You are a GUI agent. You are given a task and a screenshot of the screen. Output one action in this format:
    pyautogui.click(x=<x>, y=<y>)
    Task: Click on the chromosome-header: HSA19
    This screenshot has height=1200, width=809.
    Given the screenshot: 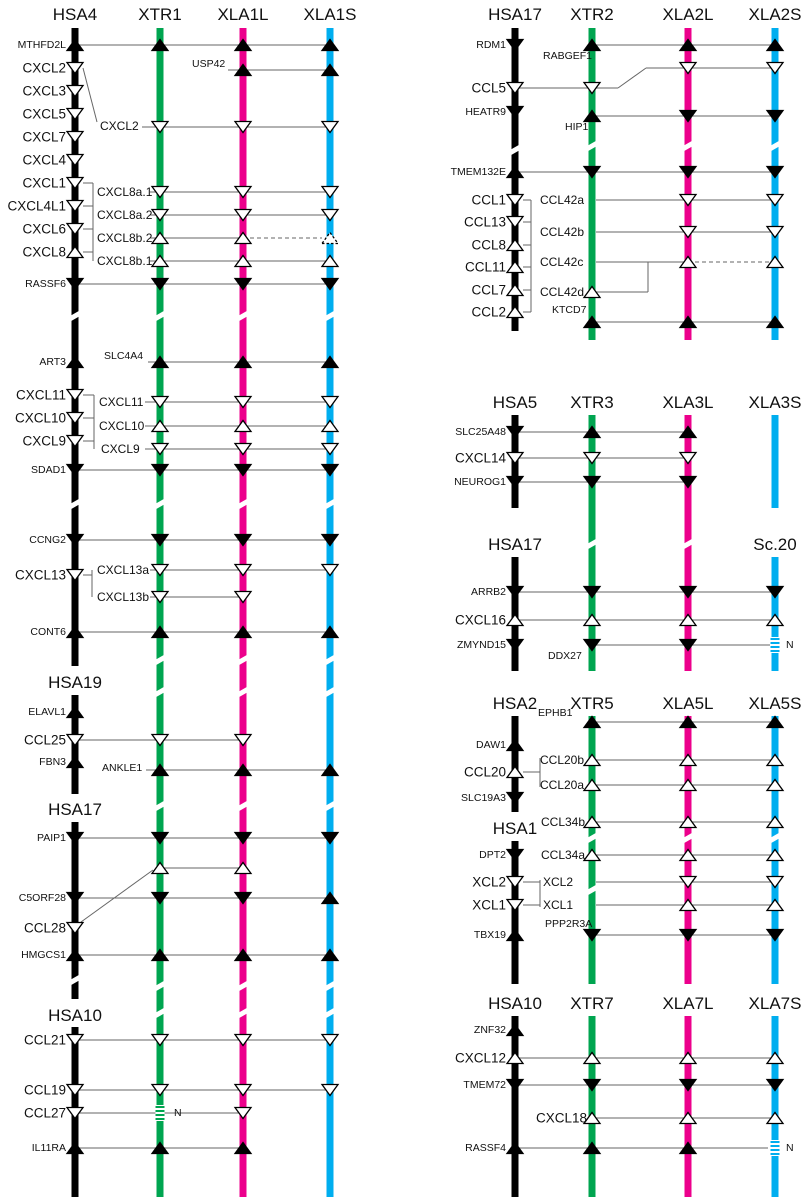 What is the action you would take?
    pyautogui.click(x=75, y=682)
    